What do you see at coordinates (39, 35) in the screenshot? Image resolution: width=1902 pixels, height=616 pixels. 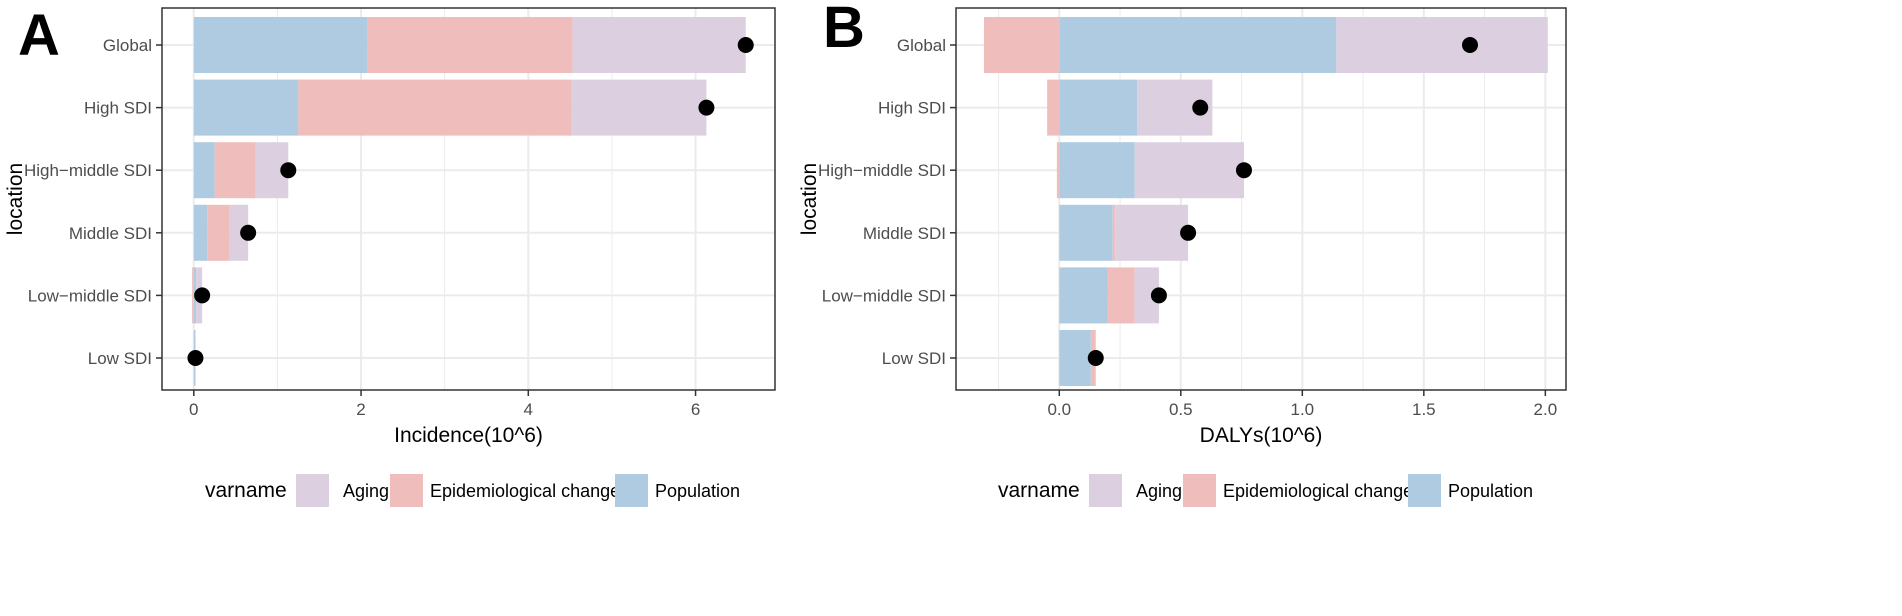 I see `panel-letter: A` at bounding box center [39, 35].